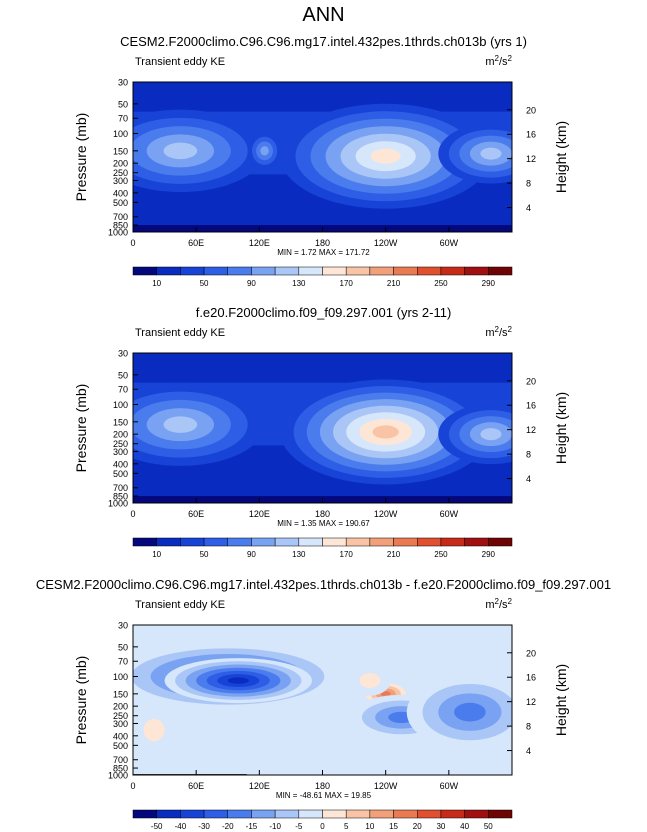  Describe the element at coordinates (157, 826) in the screenshot. I see `colorbar-label: -50` at that location.